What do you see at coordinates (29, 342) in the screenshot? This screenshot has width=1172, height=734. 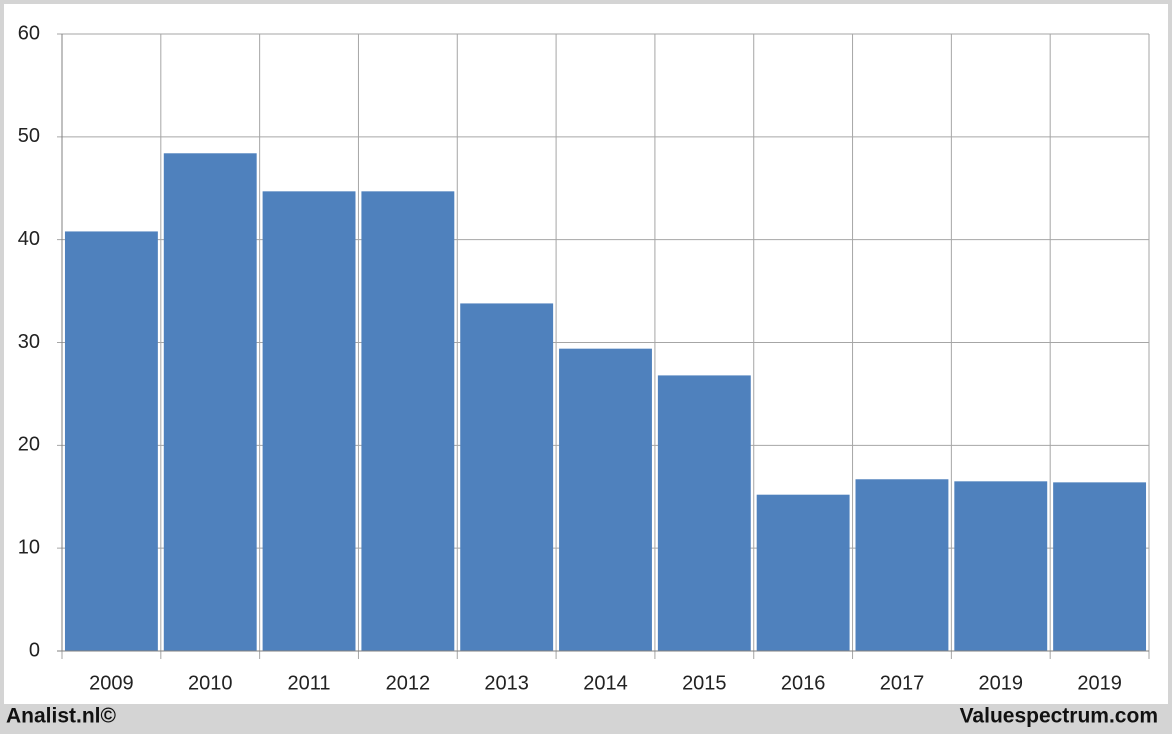 I see `y-tick-label: 30` at bounding box center [29, 342].